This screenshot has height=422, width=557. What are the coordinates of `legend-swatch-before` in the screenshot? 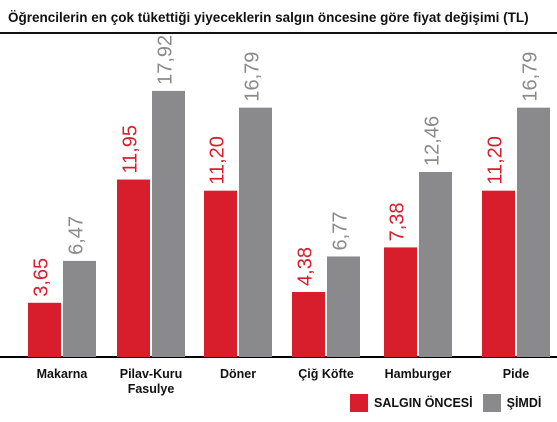 It's located at (359, 403).